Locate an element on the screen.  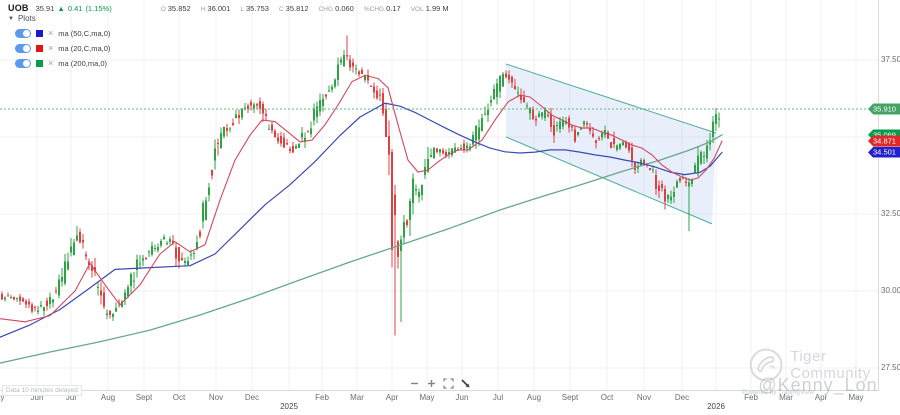
last-price-tag: 35.910 is located at coordinates (884, 109).